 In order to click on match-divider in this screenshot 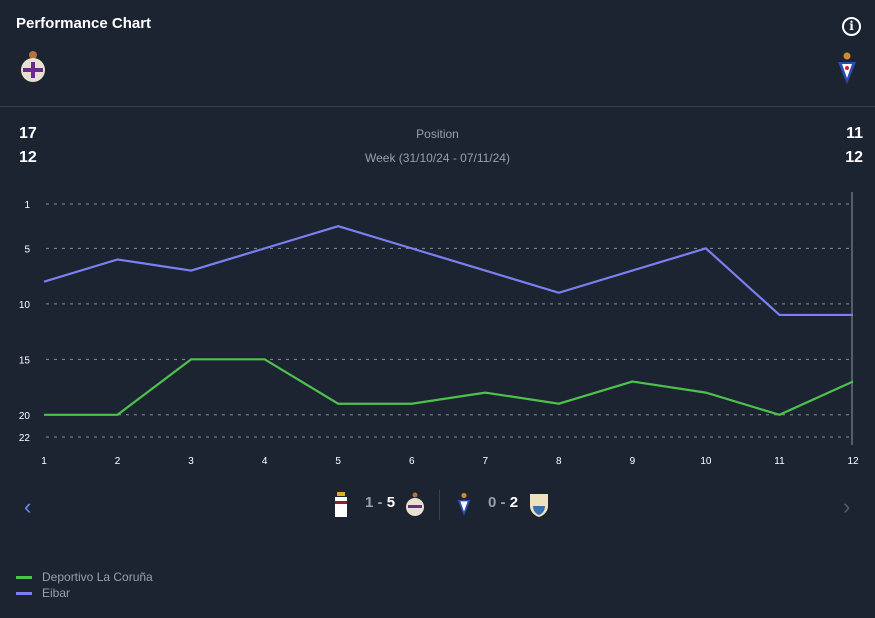, I will do `click(439, 505)`.